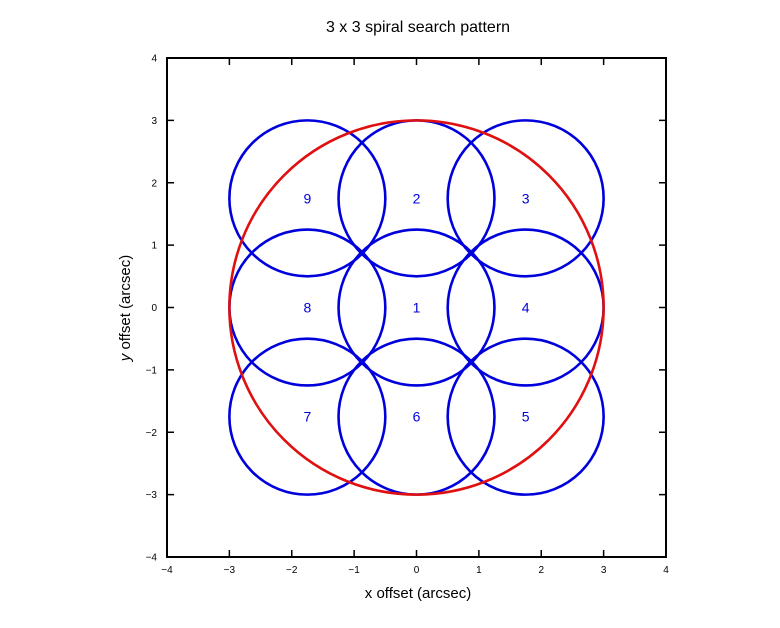 This screenshot has width=780, height=628. I want to click on x-tick-label: 3, so click(604, 570).